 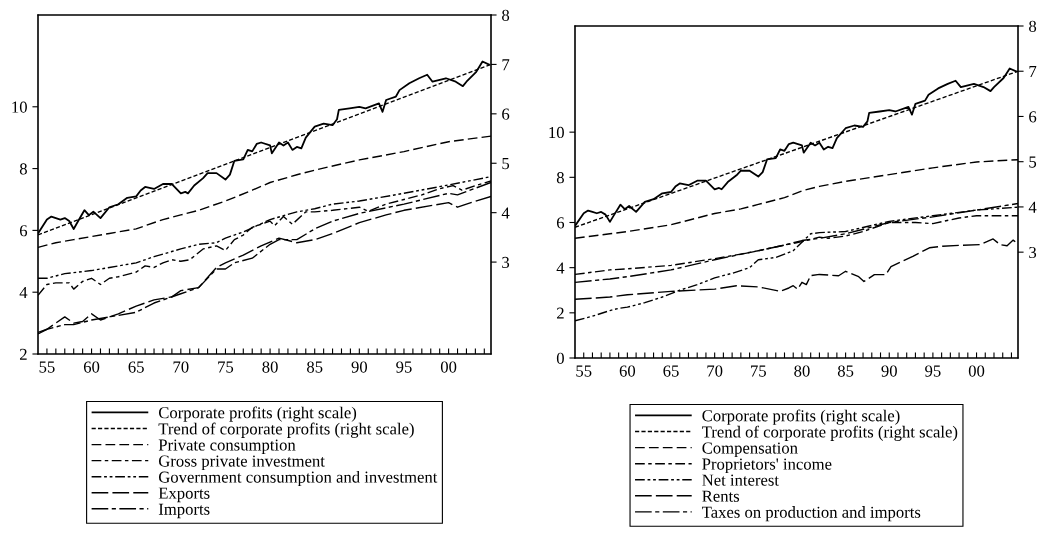 What do you see at coordinates (560, 358) in the screenshot?
I see `y-tick-label: 0` at bounding box center [560, 358].